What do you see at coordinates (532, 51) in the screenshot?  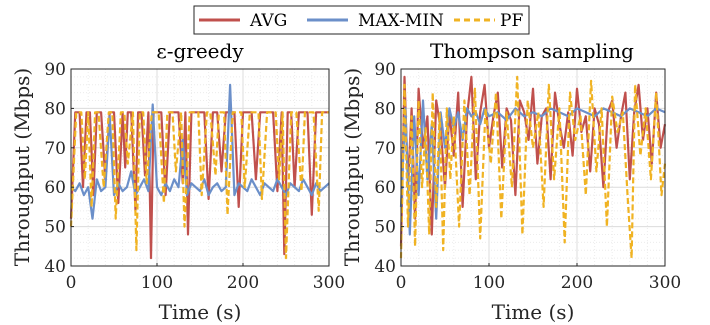 I see `panel-title-thompson-sampling: Thompson sampling` at bounding box center [532, 51].